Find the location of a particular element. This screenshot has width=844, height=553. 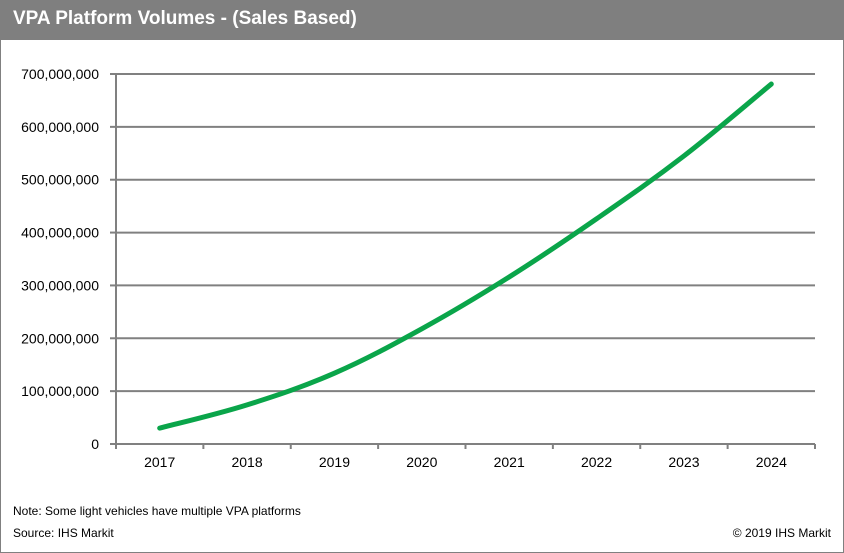

source-text: Source: IHS Markit is located at coordinates (63, 533).